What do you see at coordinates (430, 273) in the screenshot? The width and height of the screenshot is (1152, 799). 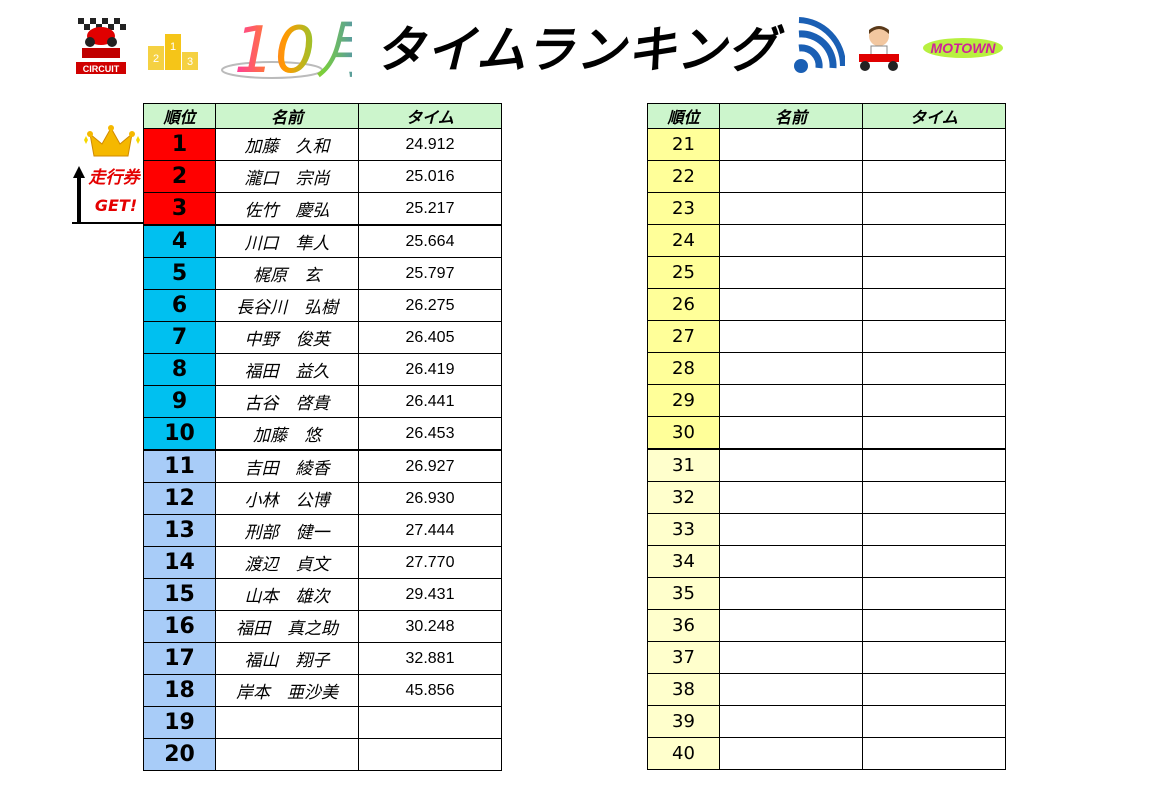 I see `time-cell: 25.797` at bounding box center [430, 273].